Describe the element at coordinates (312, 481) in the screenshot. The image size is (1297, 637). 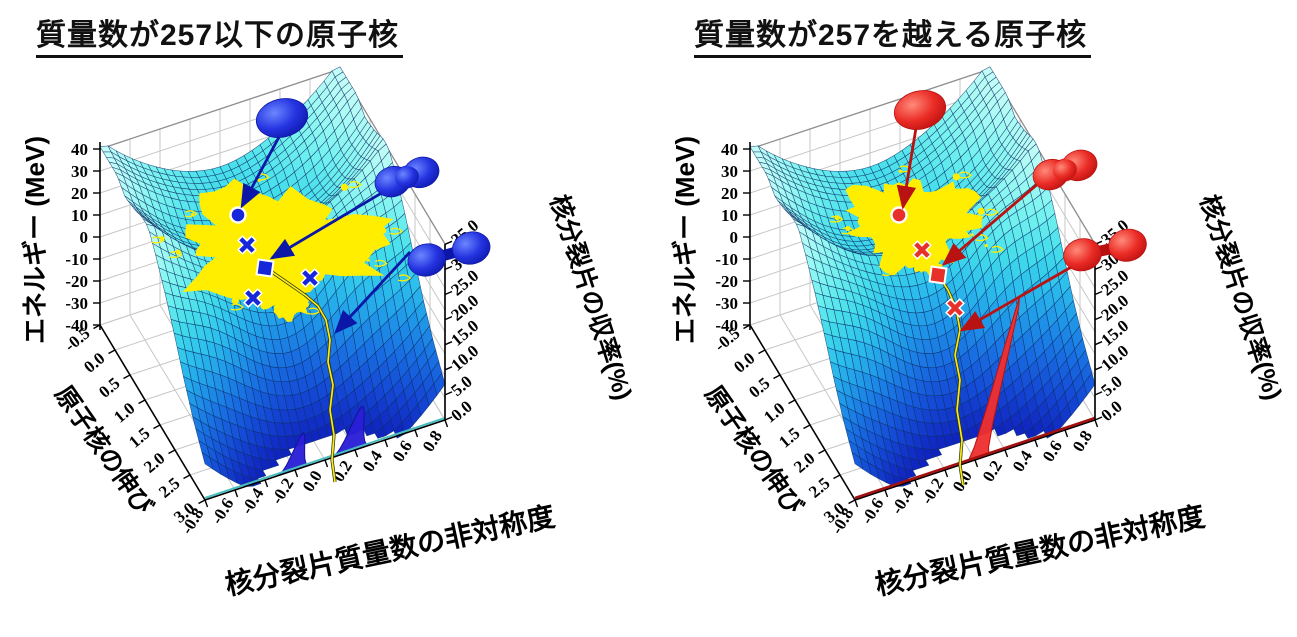
I see `asymmetry-tick-label: 0.0` at that location.